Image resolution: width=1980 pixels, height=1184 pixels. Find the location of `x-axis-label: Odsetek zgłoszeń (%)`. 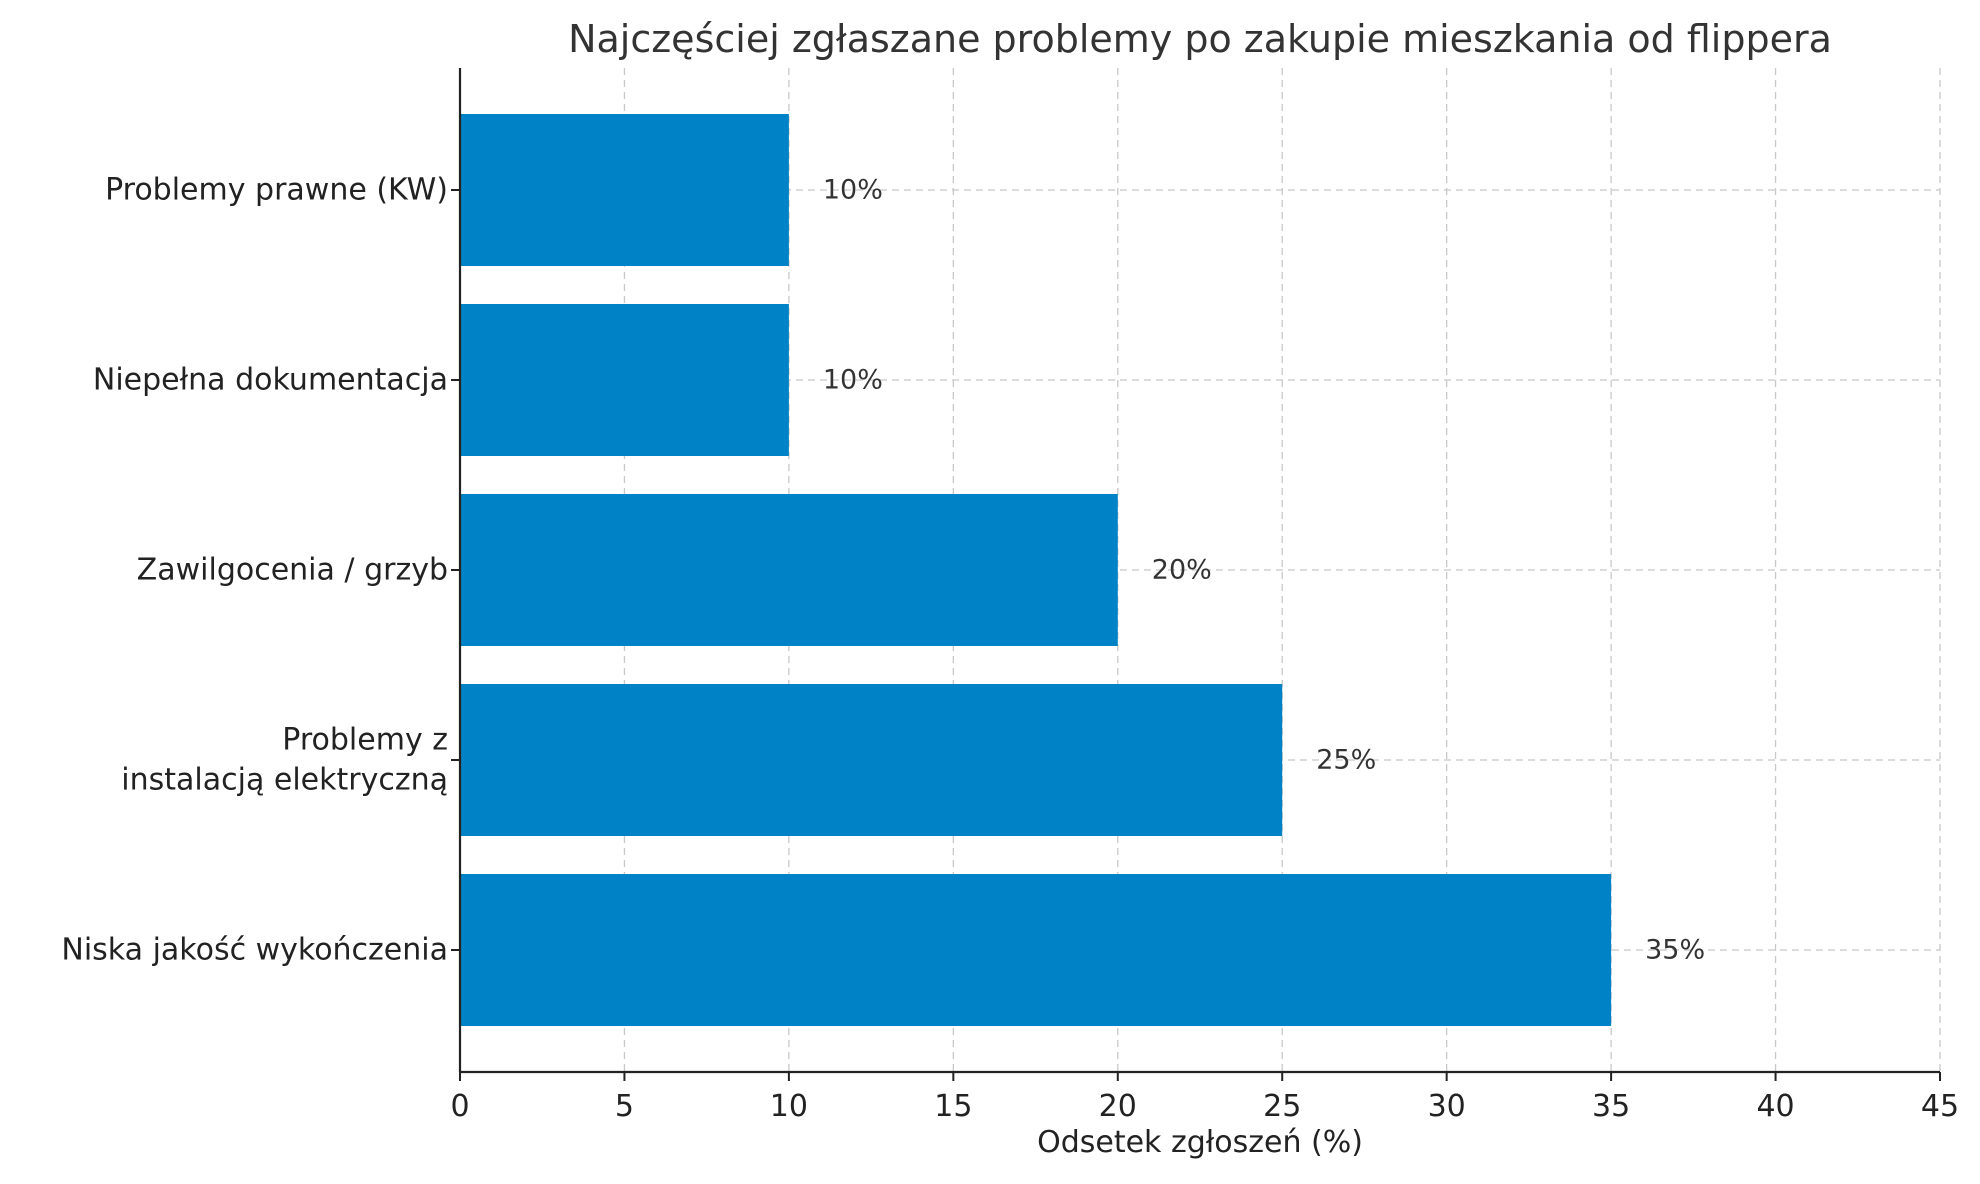

x-axis-label: Odsetek zgłoszeń (%) is located at coordinates (1200, 1142).